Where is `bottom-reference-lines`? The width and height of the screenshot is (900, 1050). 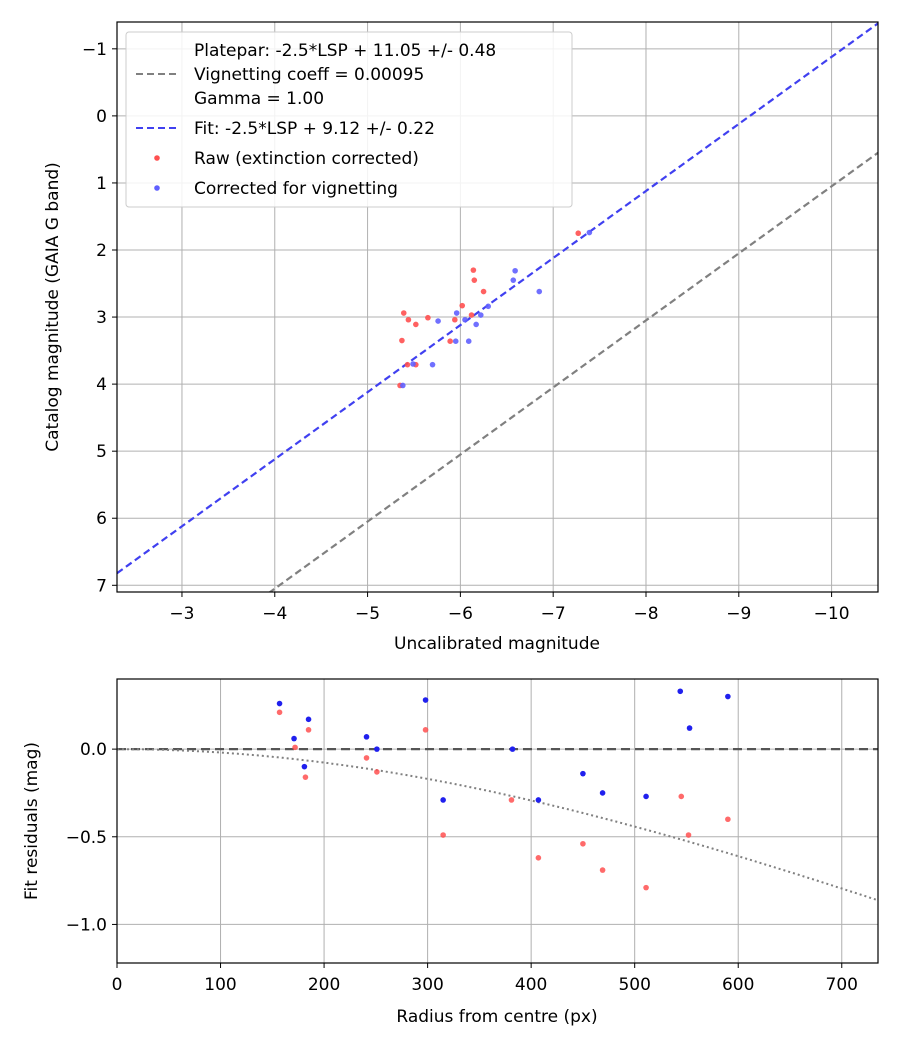
bottom-reference-lines is located at coordinates (497, 825).